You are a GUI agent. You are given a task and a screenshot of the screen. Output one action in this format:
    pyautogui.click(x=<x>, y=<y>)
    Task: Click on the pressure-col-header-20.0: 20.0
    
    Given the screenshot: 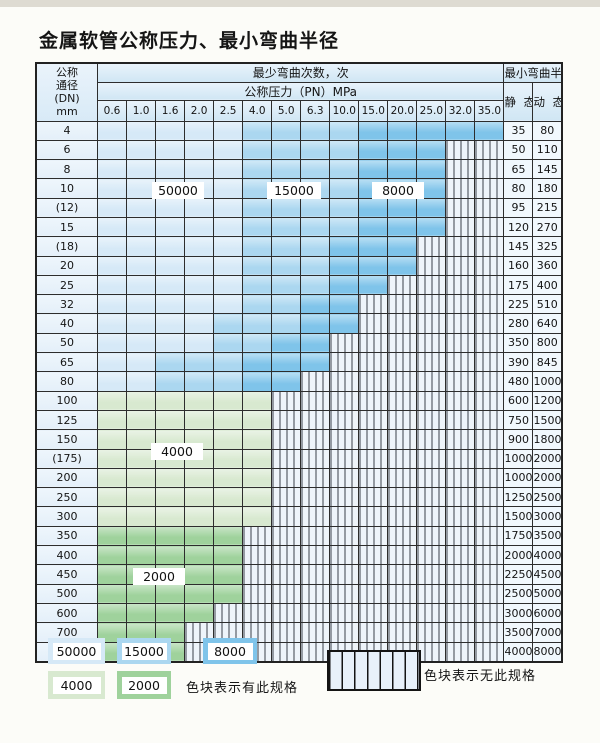 What is the action you would take?
    pyautogui.click(x=402, y=110)
    